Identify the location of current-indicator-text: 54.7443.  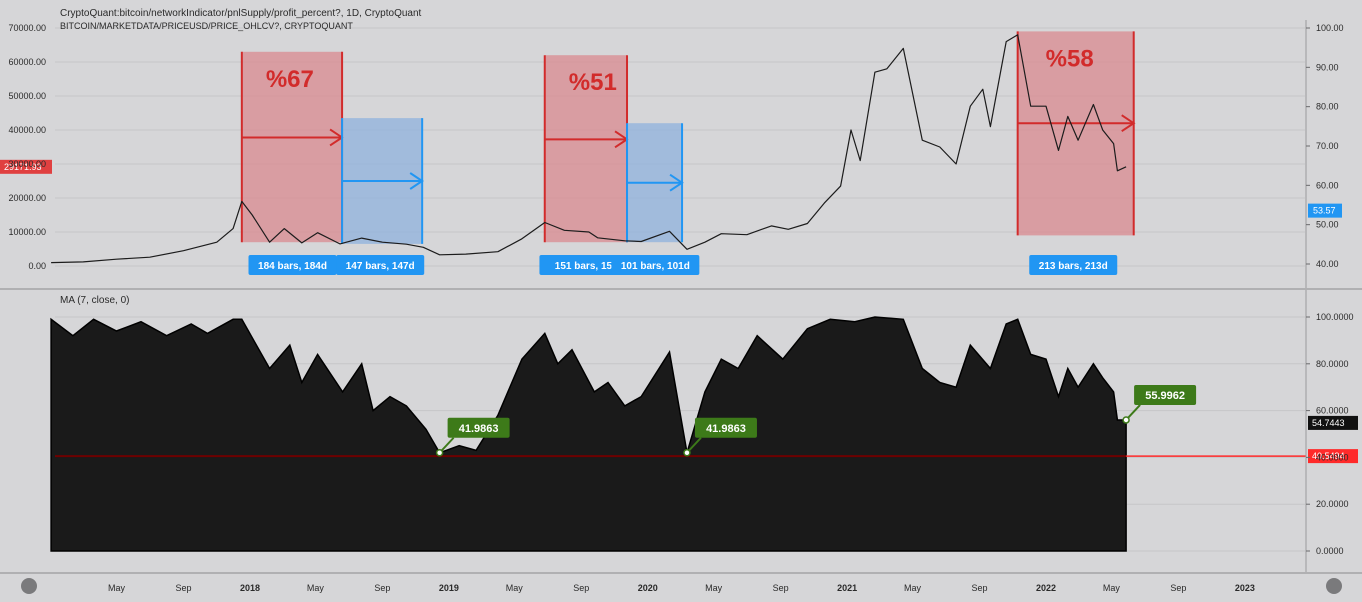
(1328, 423).